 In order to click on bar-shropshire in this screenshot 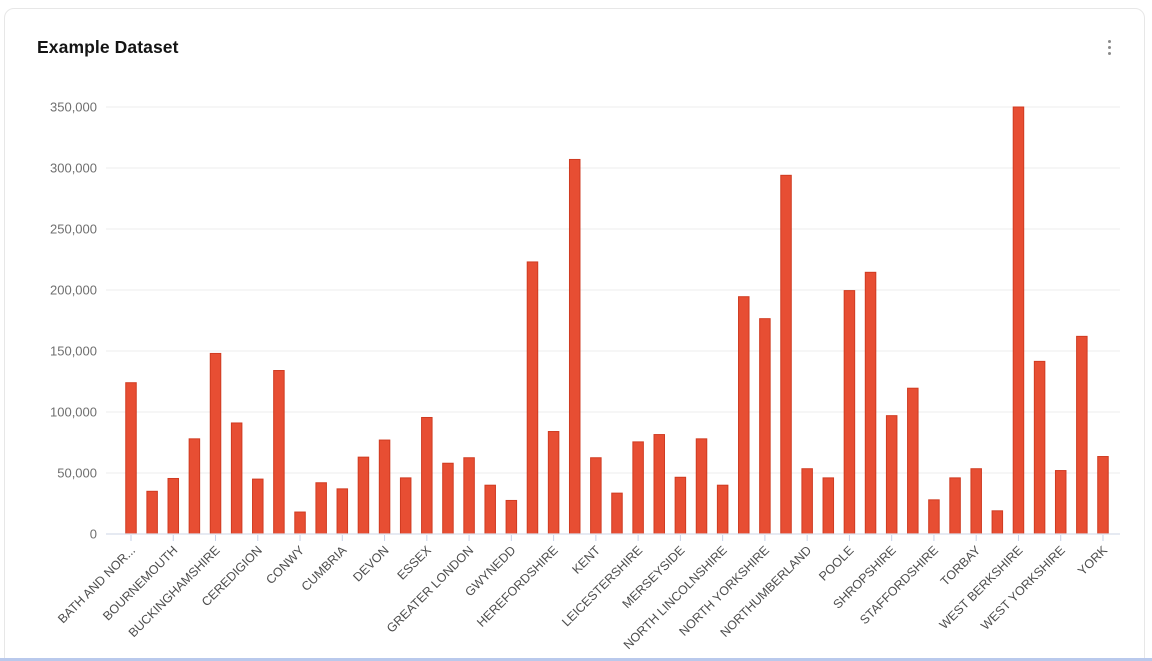, I will do `click(891, 475)`.